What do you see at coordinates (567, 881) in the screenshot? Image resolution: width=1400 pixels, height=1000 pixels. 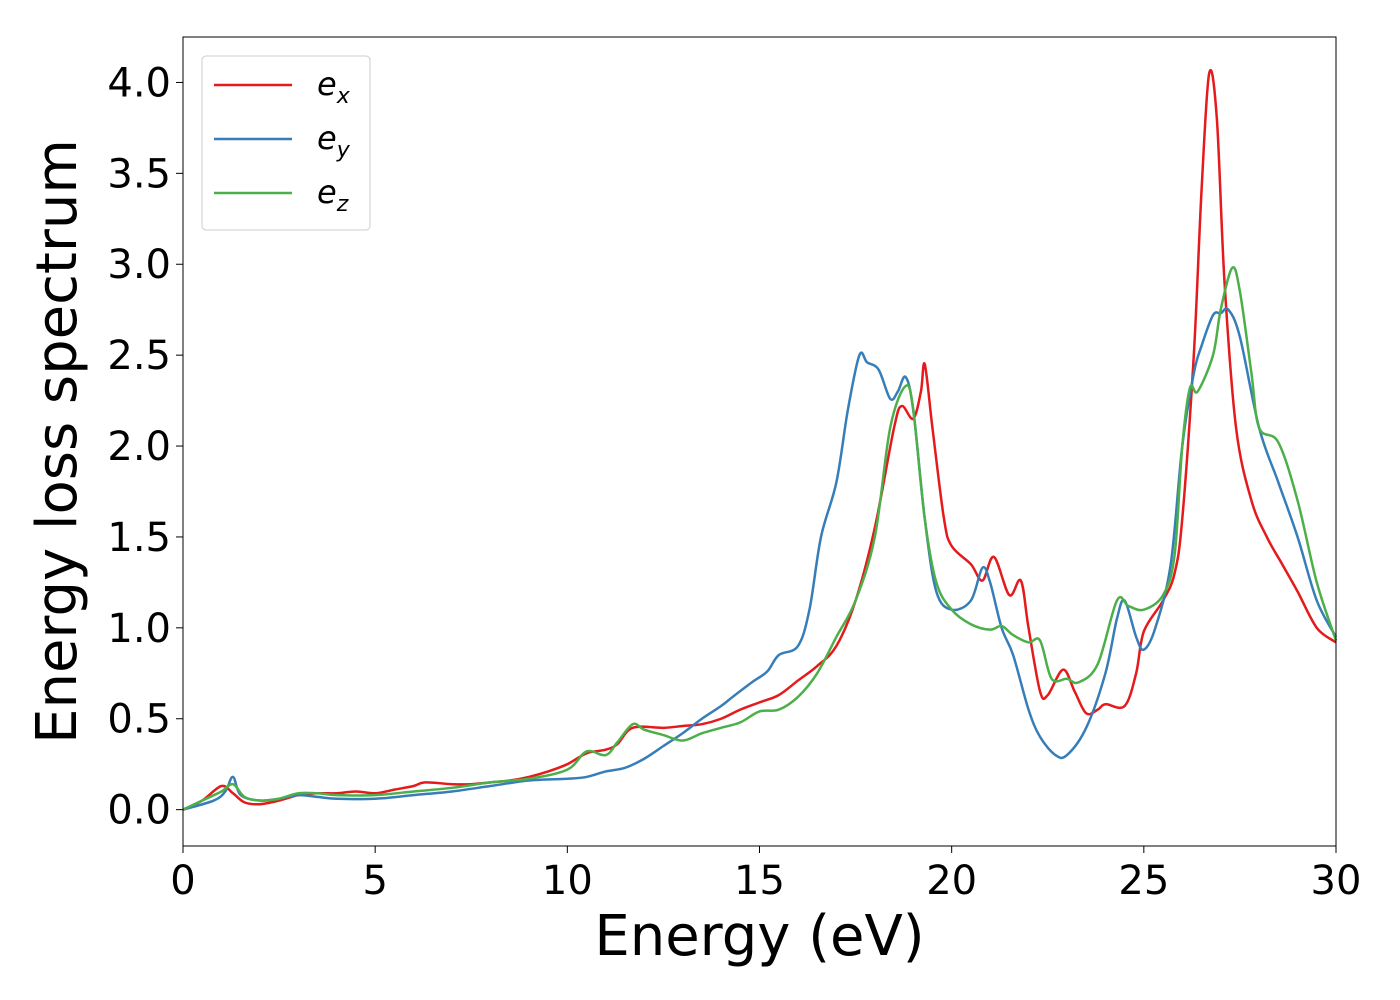 I see `x-tick-label: 10` at bounding box center [567, 881].